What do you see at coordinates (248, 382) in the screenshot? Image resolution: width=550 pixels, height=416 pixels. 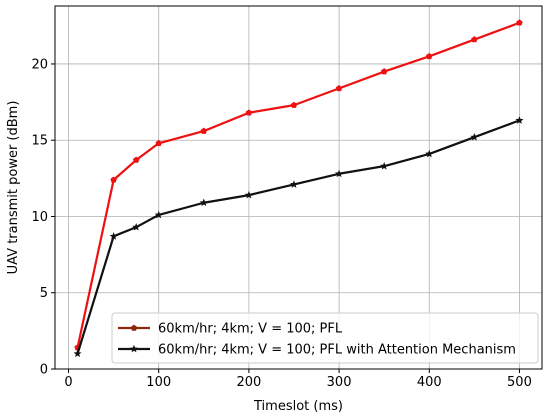 I see `x-tick-label: 200` at bounding box center [248, 382].